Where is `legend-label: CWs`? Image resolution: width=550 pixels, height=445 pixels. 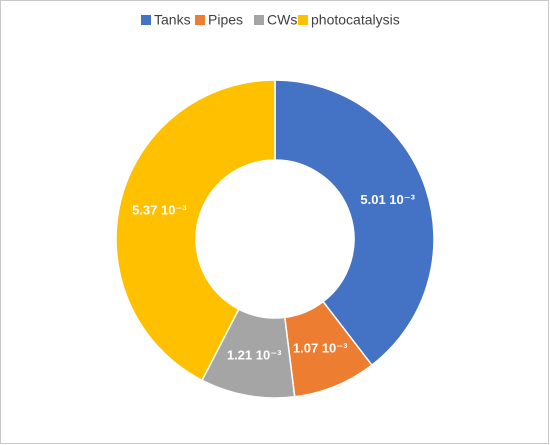
legend-label: CWs is located at coordinates (282, 20).